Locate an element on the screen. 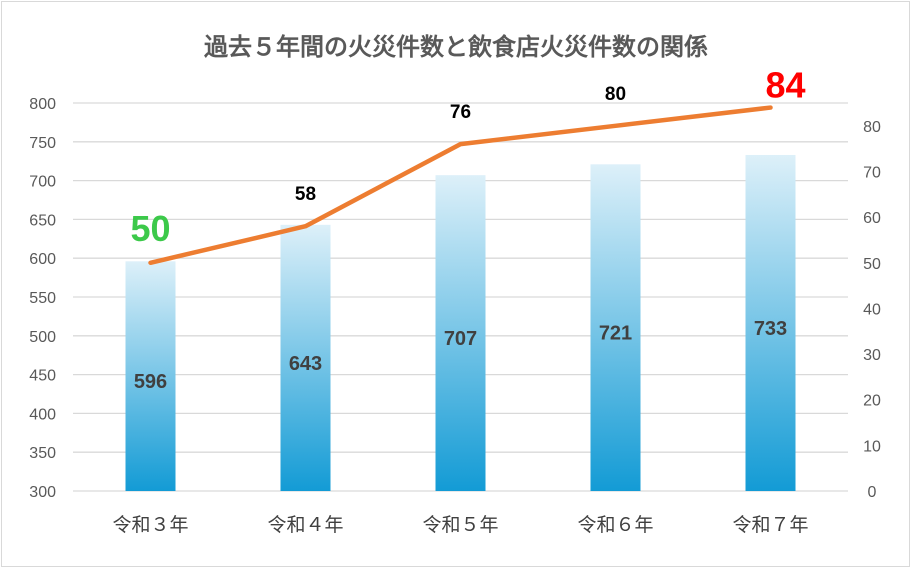  left-axis-tick-label: 350 is located at coordinates (42, 453).